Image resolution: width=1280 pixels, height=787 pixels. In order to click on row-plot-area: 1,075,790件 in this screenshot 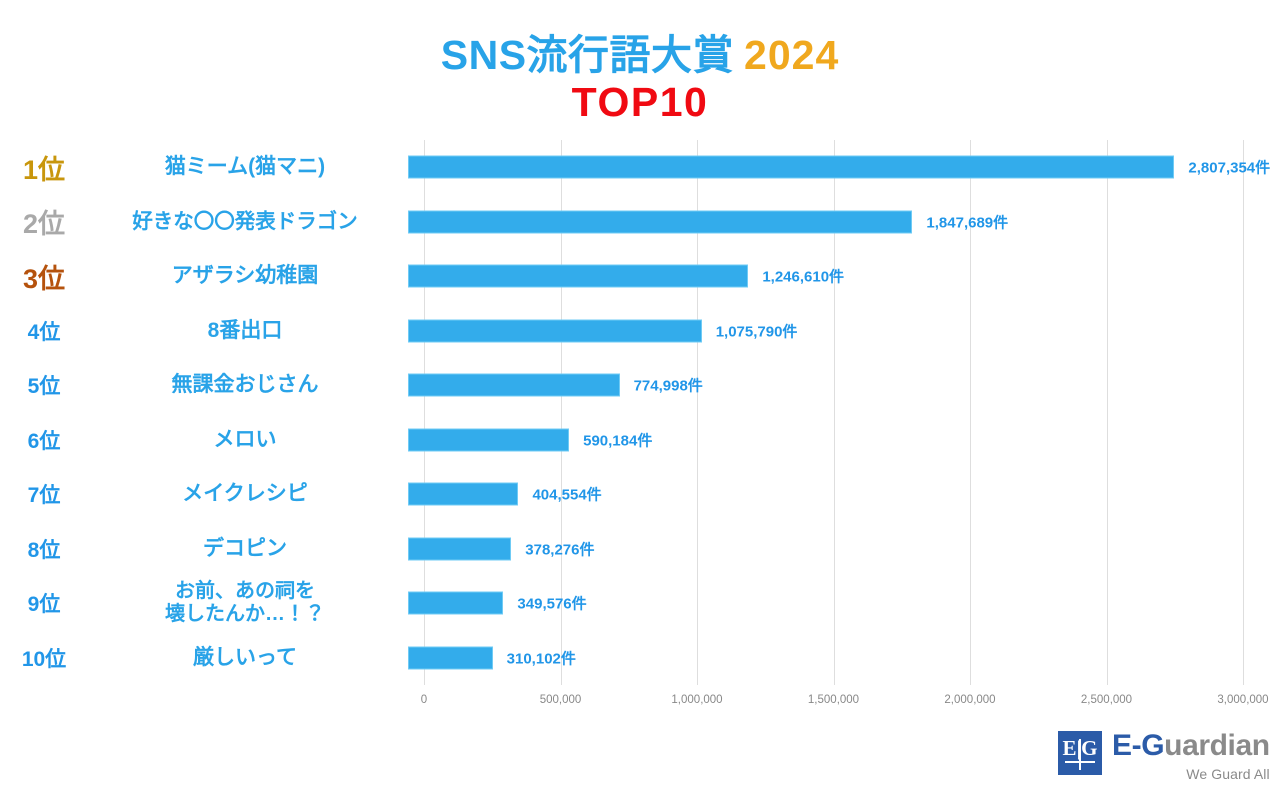, I will do `click(844, 331)`.